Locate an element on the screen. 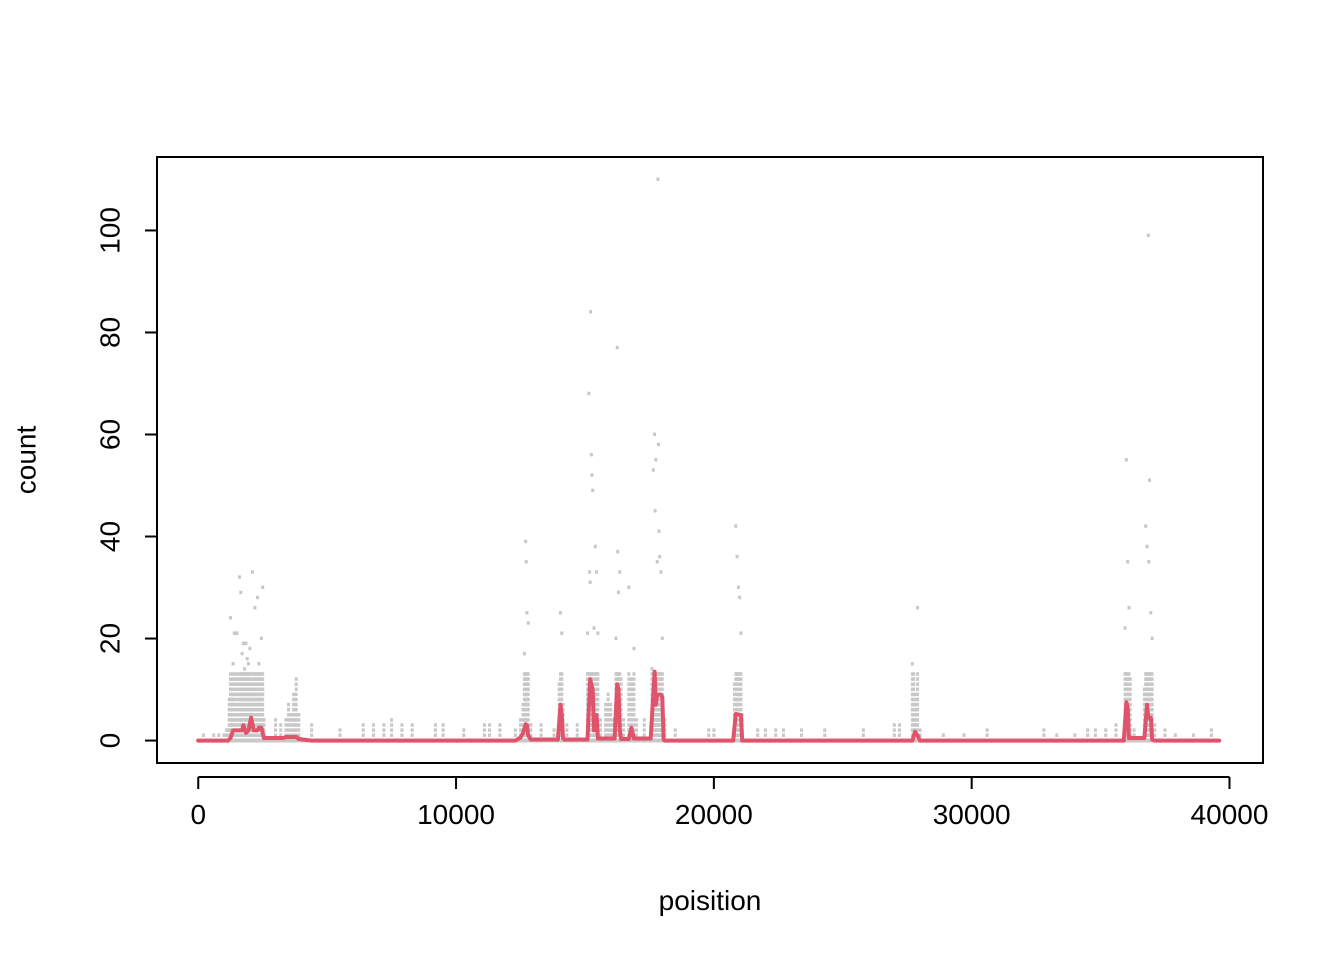 This screenshot has height=960, width=1344. series-line is located at coordinates (709, 706).